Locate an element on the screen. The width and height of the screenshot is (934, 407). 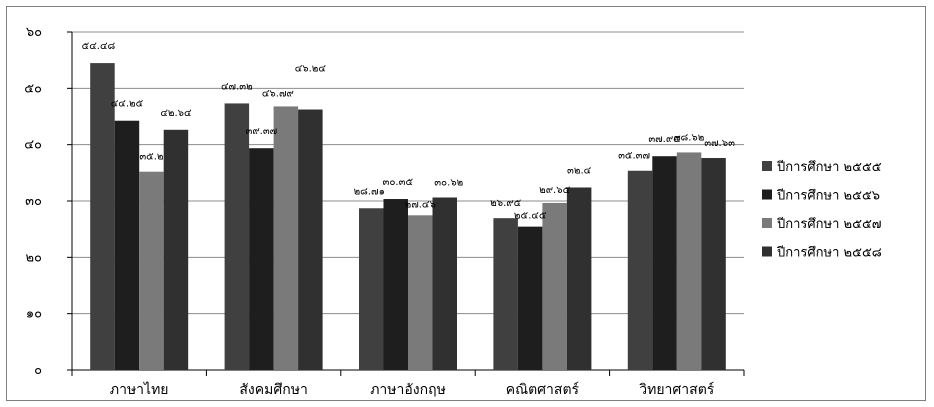
data-label: ๓๙.๓๗ is located at coordinates (261, 131).